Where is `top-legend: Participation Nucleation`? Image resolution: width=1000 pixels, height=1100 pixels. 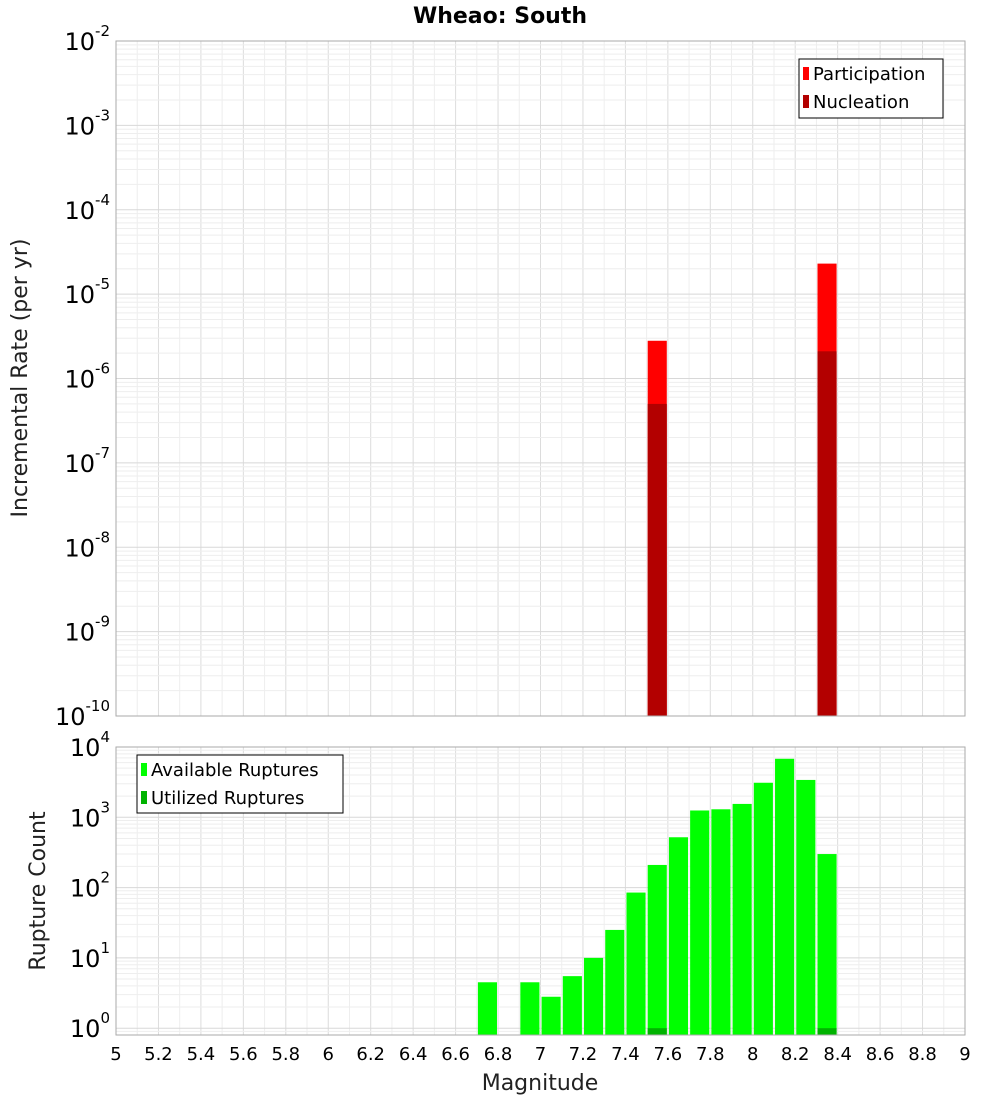
top-legend: Participation Nucleation is located at coordinates (871, 88).